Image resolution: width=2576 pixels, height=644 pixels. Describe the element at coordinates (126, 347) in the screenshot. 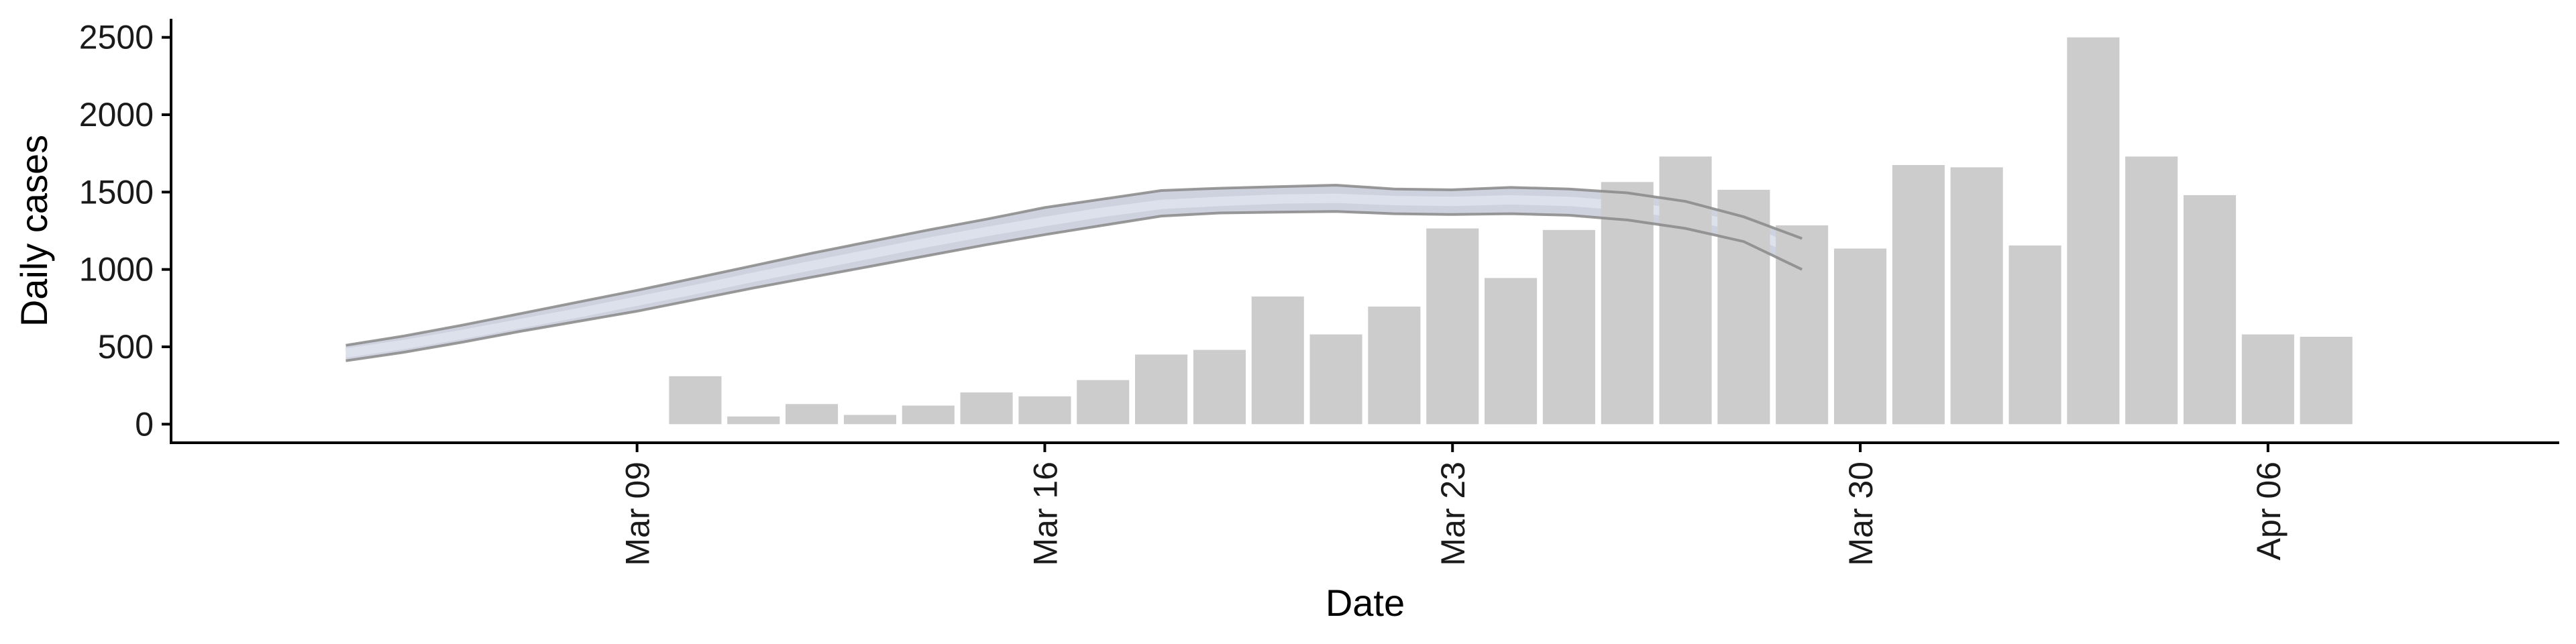

I see `y-tick-label: 500` at that location.